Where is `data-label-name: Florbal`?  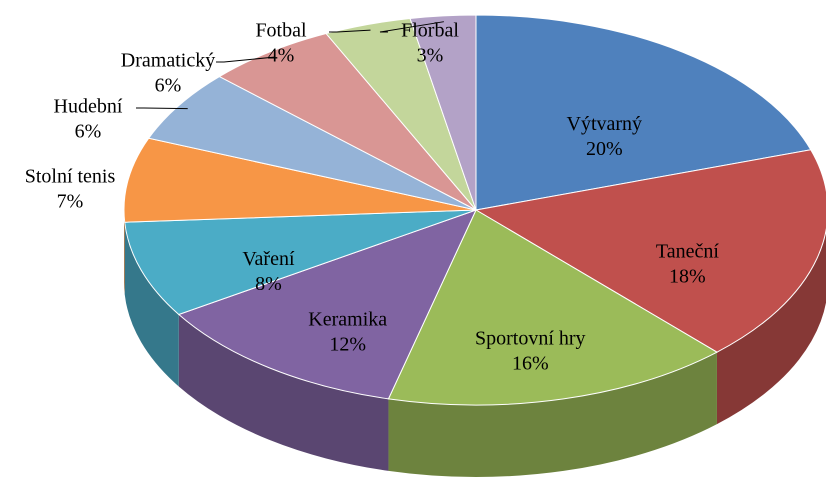
data-label-name: Florbal is located at coordinates (430, 31).